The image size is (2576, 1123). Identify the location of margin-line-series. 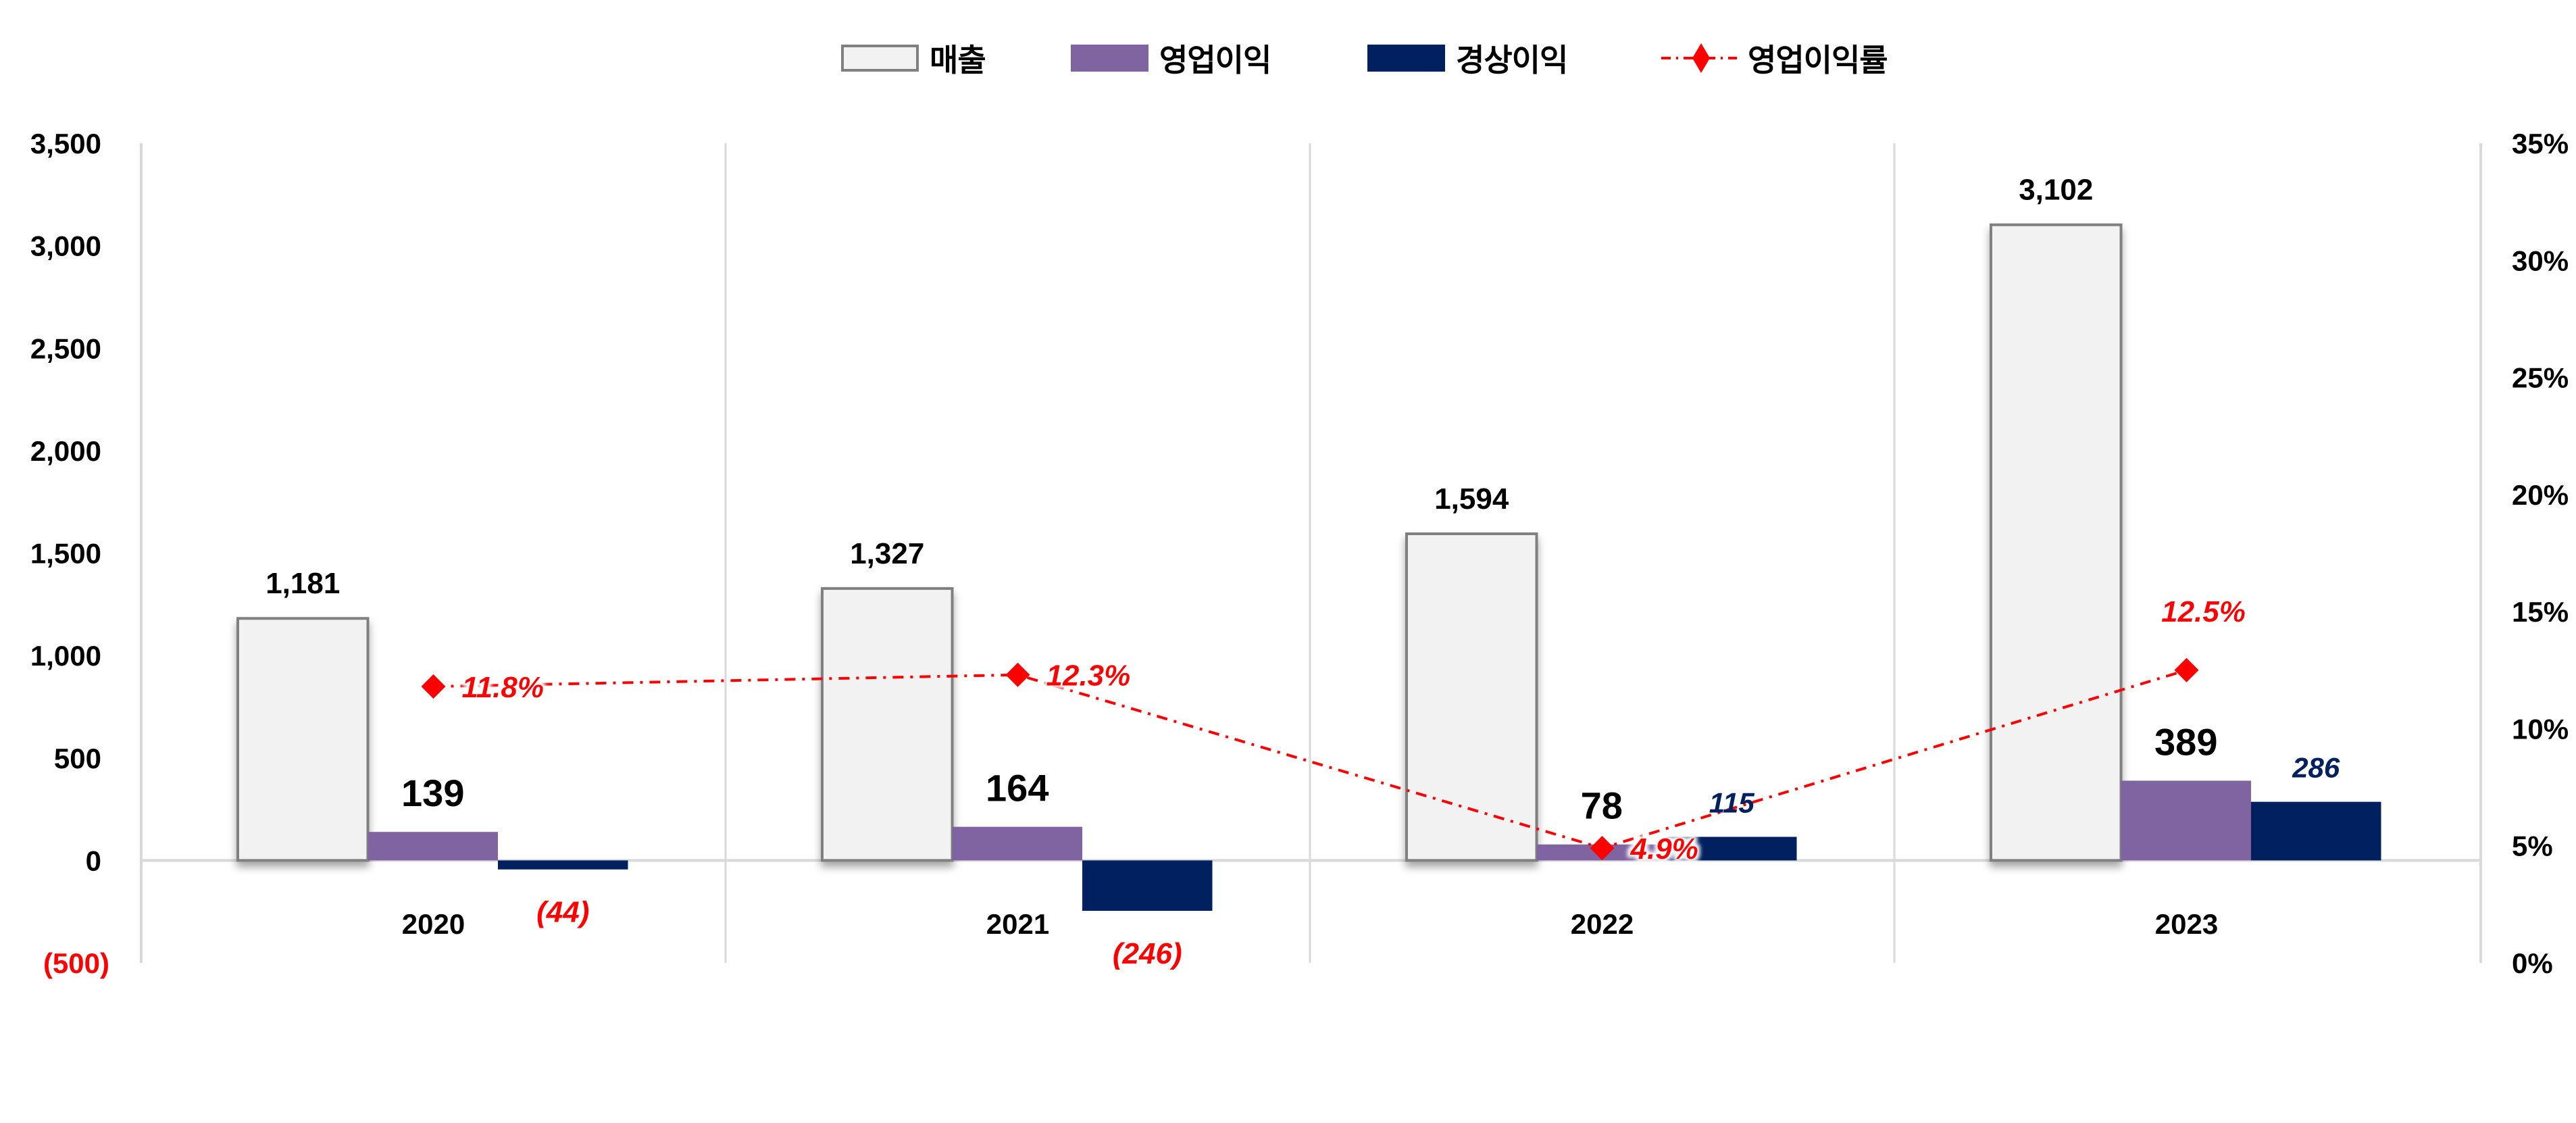
(1310, 759).